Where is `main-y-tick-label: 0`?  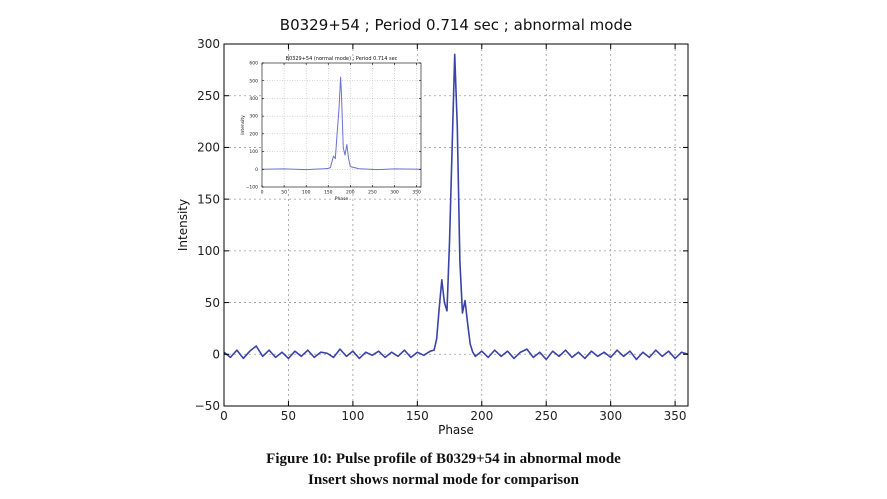 main-y-tick-label: 0 is located at coordinates (216, 354).